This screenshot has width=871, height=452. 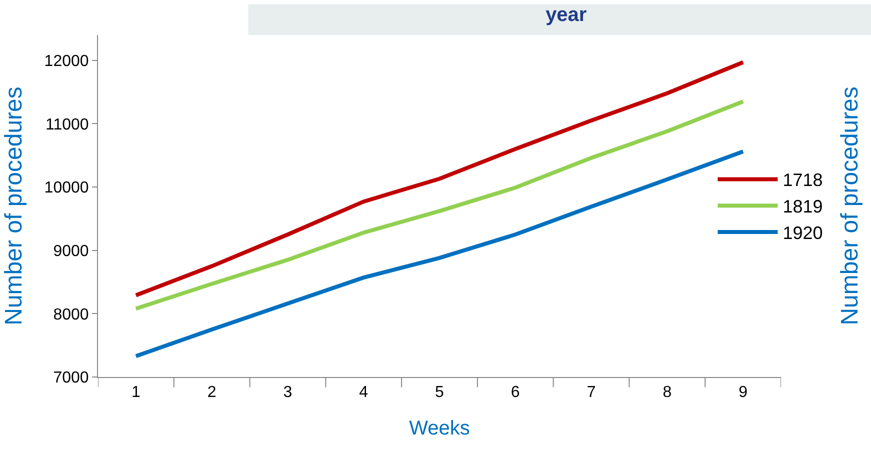 What do you see at coordinates (211, 393) in the screenshot?
I see `x-tick-label: 2` at bounding box center [211, 393].